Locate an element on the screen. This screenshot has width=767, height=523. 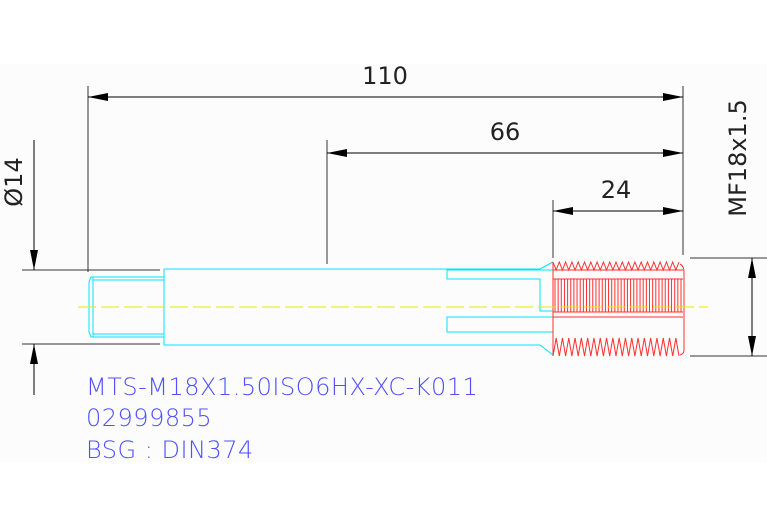
standard-label: BSG : DIN374 is located at coordinates (170, 450).